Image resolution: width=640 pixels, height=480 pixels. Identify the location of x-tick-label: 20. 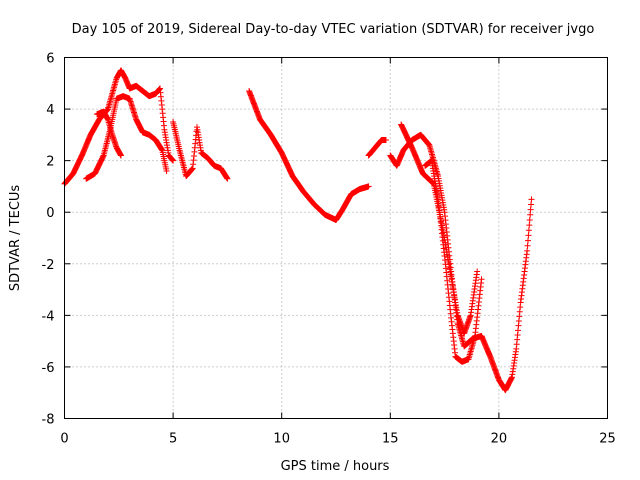
(499, 439).